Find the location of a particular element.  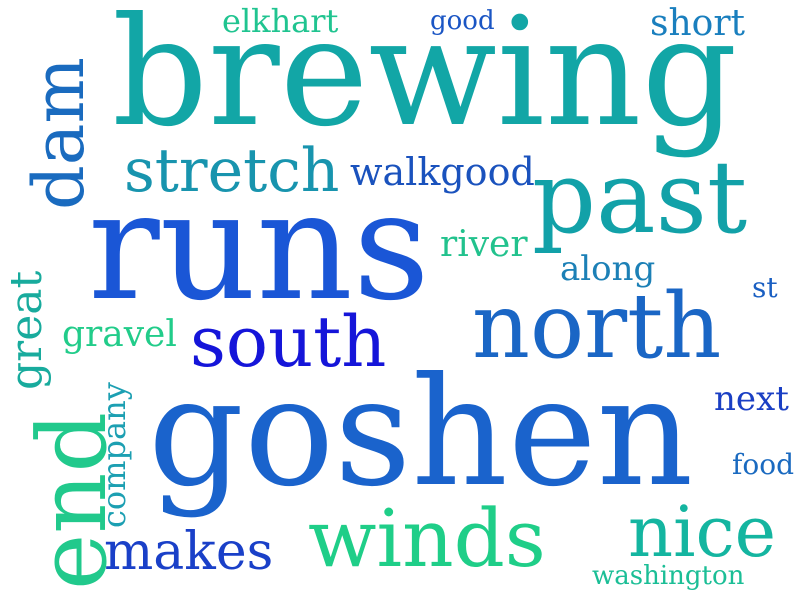

word-gravel: gravel is located at coordinates (119, 334).